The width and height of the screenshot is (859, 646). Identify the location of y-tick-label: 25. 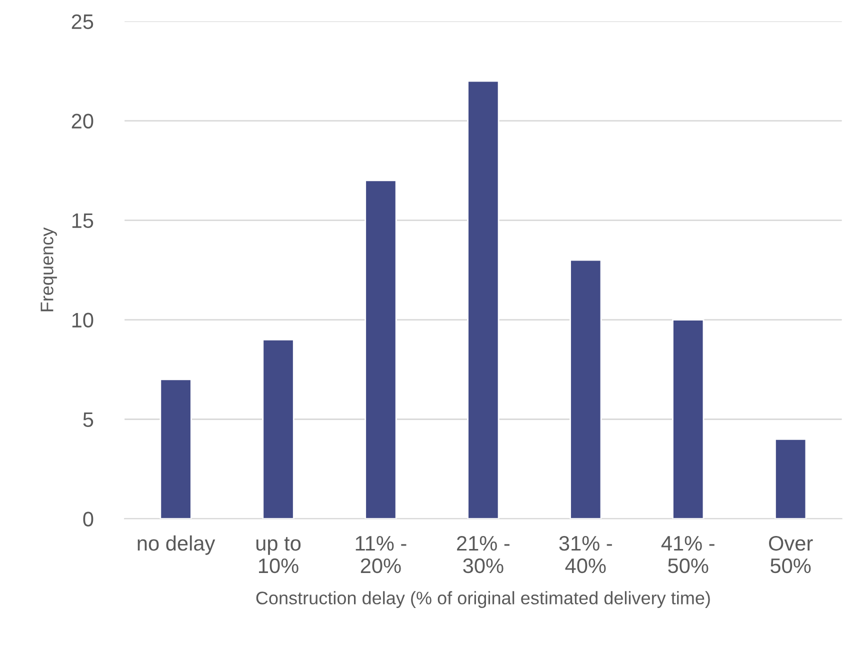
(83, 22).